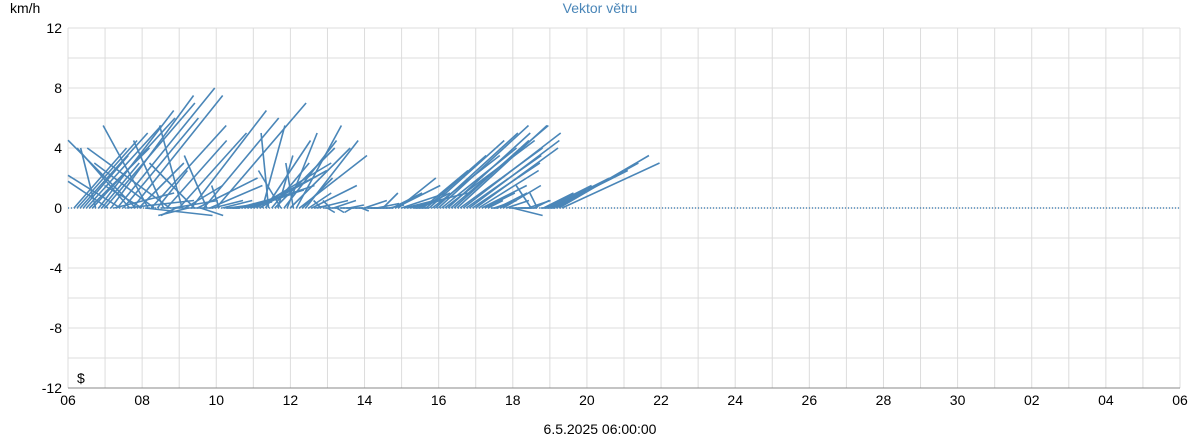 The width and height of the screenshot is (1200, 438). Describe the element at coordinates (56, 328) in the screenshot. I see `y-tick-label: -8` at that location.